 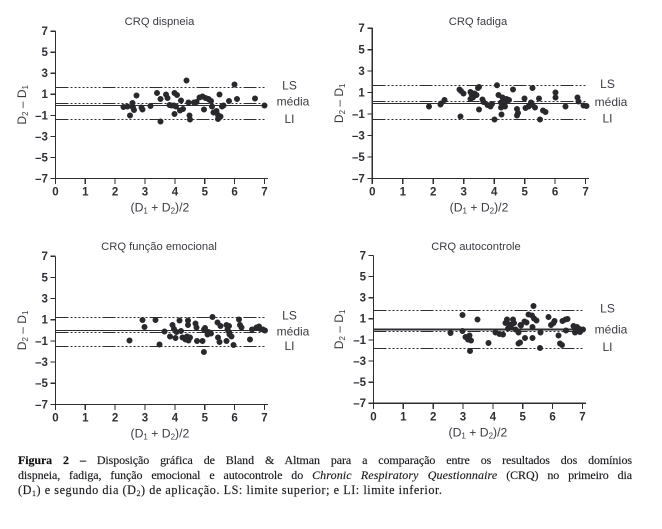 What do you see at coordinates (476, 247) in the screenshot?
I see `svg-text: CRQ autocontrole` at bounding box center [476, 247].